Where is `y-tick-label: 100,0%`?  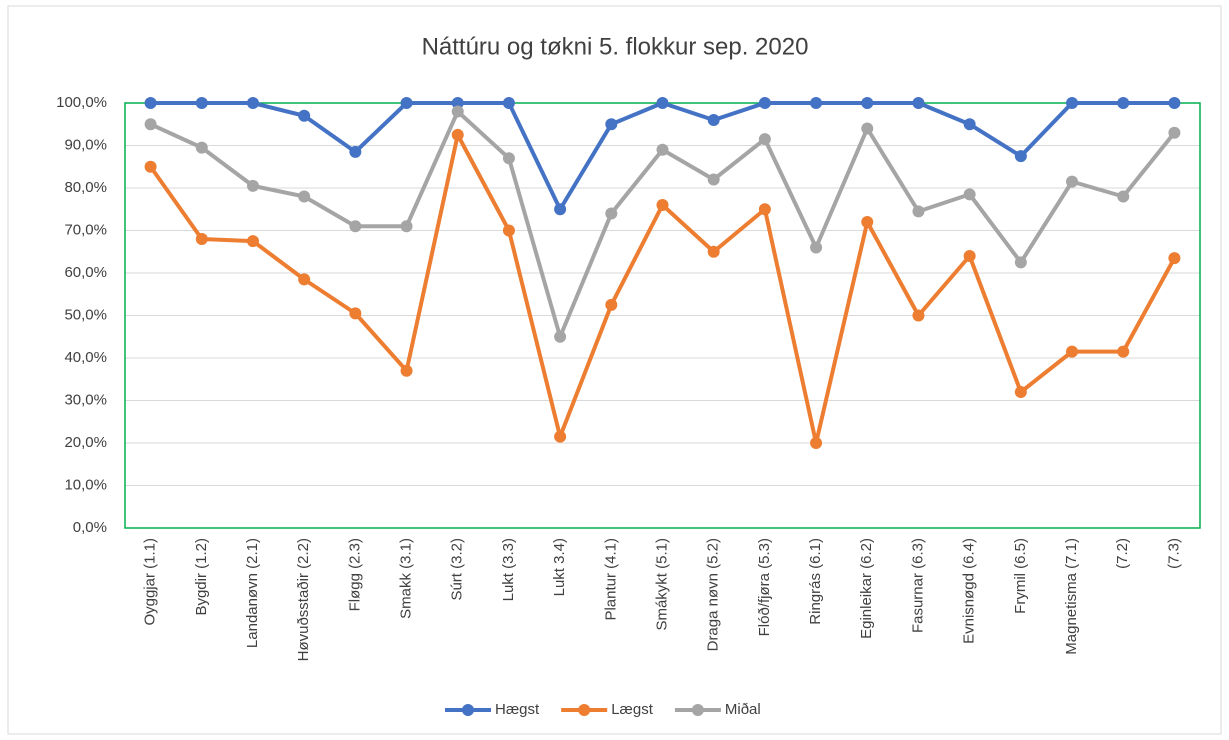 y-tick-label: 100,0% is located at coordinates (81, 102).